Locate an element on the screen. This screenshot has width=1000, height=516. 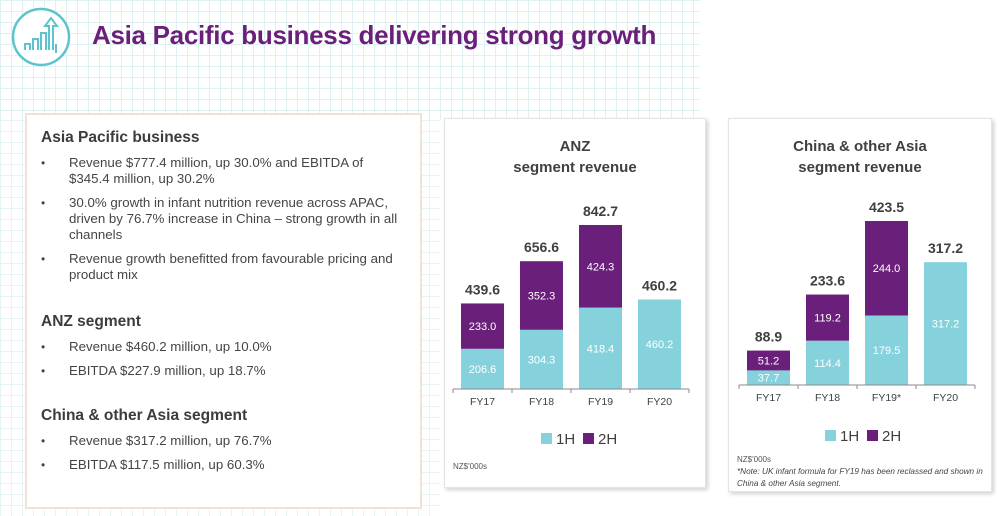
label-2h-FY18: 352.3 is located at coordinates (542, 296).